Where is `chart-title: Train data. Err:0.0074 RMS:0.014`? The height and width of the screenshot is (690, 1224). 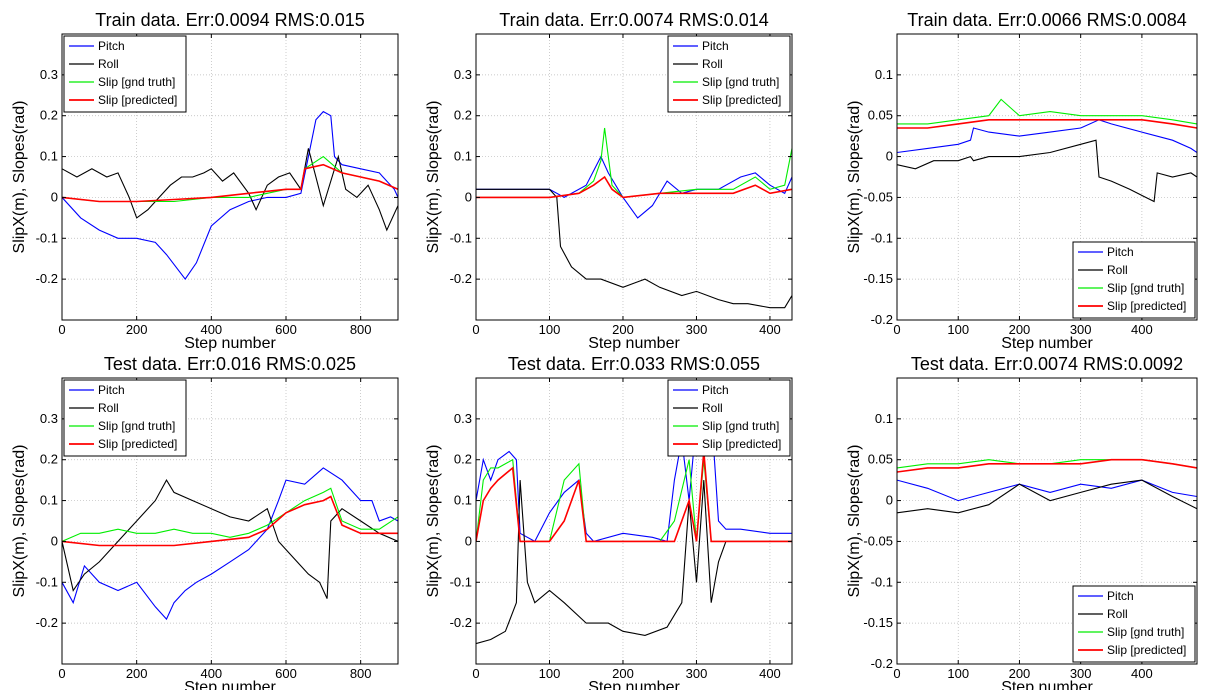
chart-title: Train data. Err:0.0074 RMS:0.014 is located at coordinates (633, 20).